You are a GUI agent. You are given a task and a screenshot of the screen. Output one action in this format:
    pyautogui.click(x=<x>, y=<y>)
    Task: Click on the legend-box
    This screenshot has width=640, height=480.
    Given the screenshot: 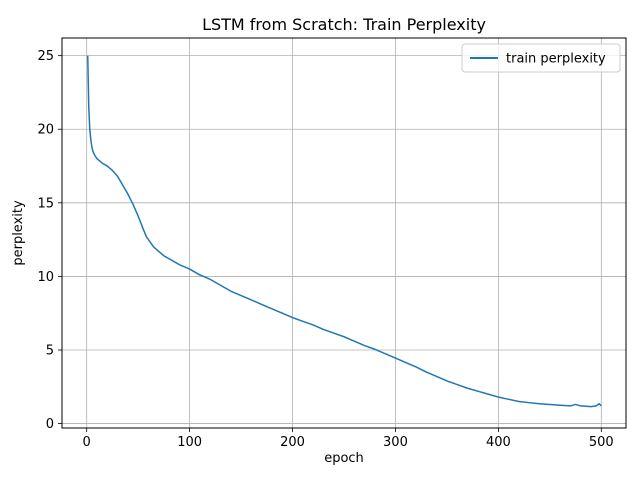 What is the action you would take?
    pyautogui.click(x=541, y=58)
    